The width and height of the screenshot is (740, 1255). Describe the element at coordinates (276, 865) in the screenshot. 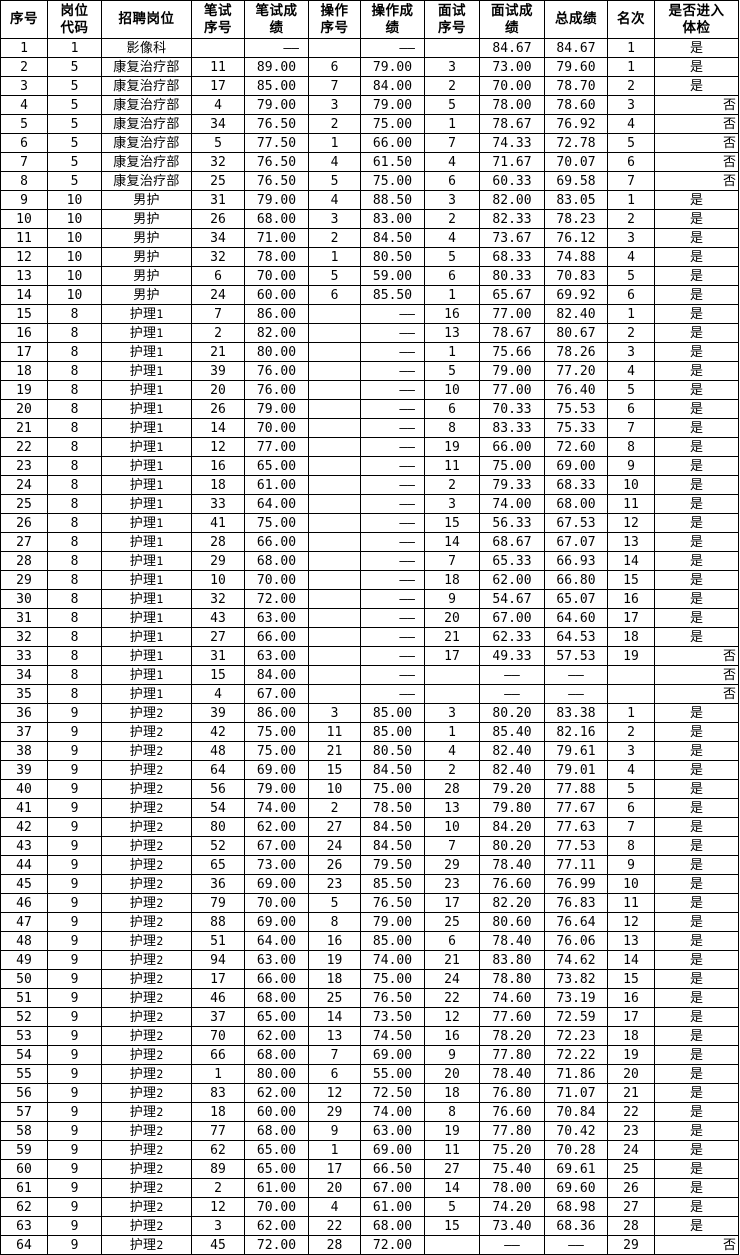

I see `cell-written_score: 73.00` at that location.